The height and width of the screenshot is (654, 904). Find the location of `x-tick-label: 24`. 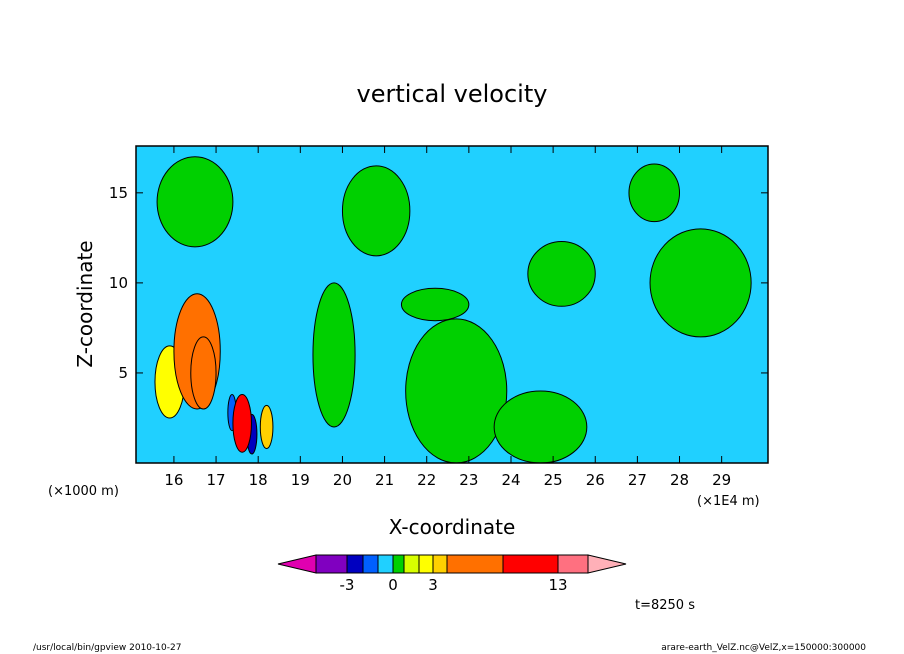

x-tick-label: 24 is located at coordinates (510, 480).